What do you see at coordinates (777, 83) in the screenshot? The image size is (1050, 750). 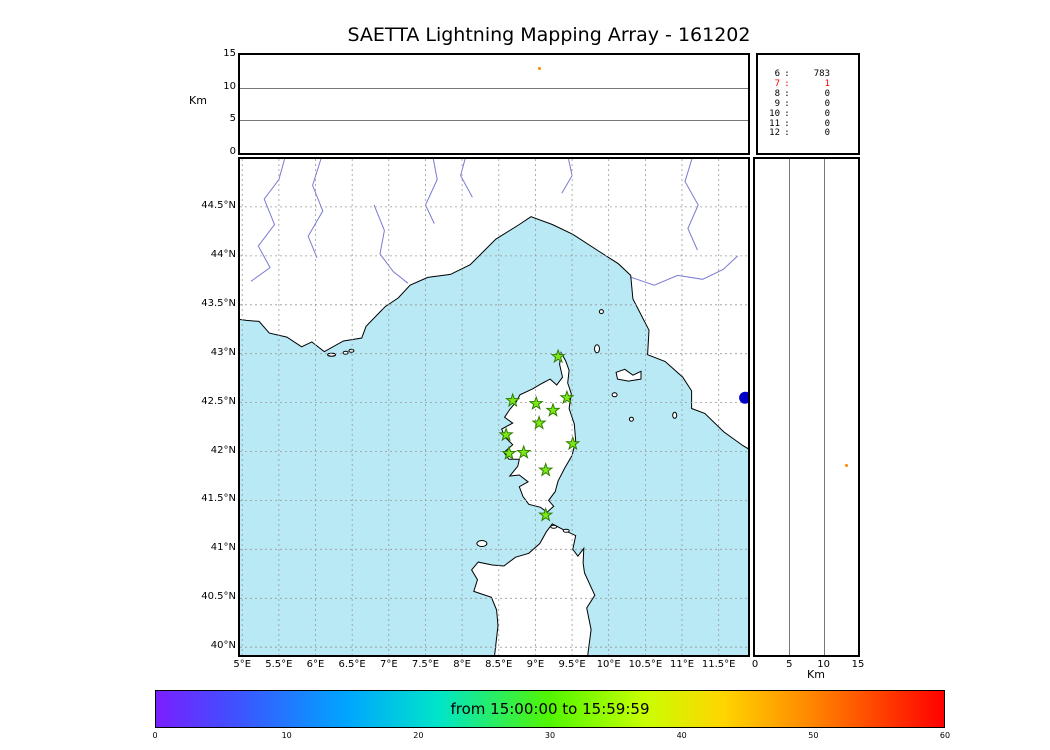 I see `station-id: 7` at bounding box center [777, 83].